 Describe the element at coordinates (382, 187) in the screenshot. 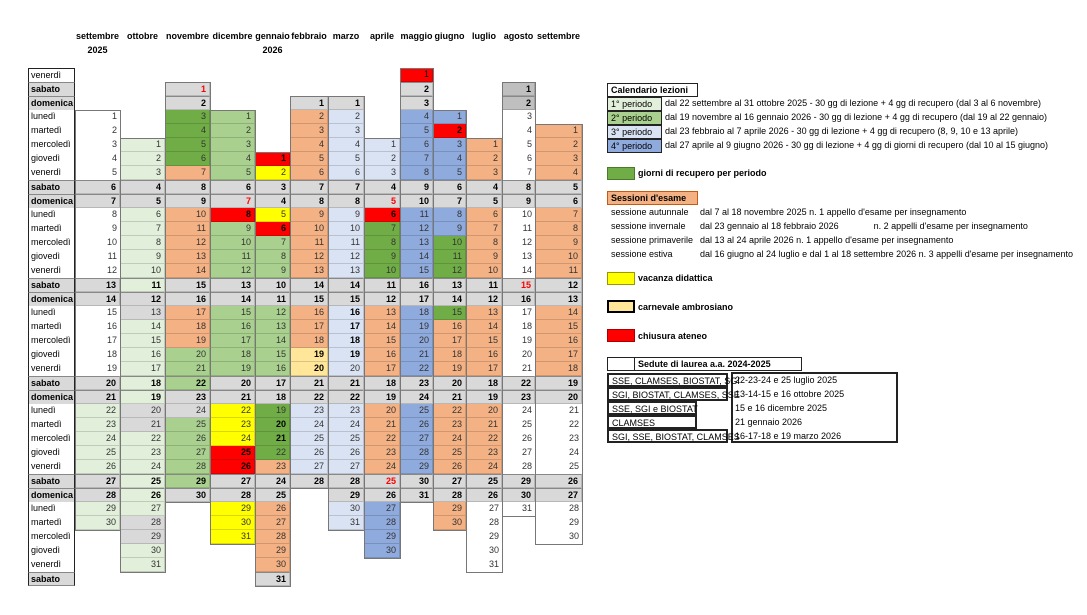

I see `day-cell: 4` at that location.